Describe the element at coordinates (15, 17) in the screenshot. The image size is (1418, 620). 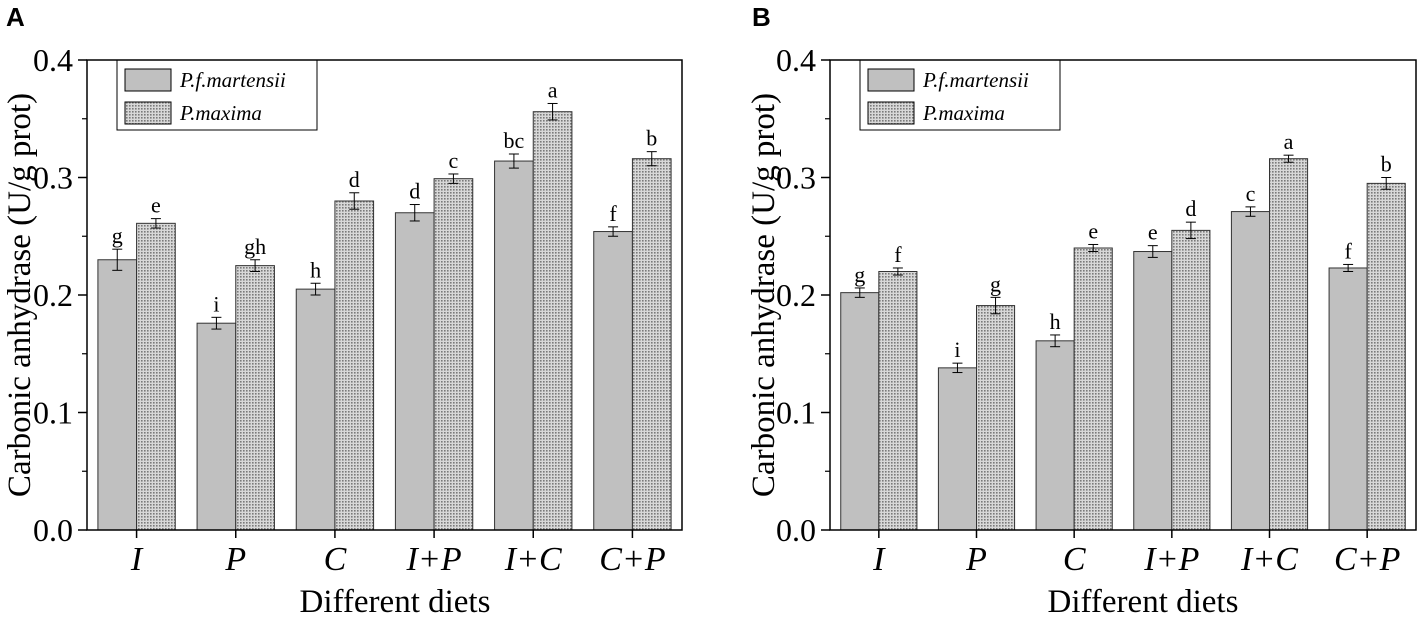
I see `panel-label: A` at that location.